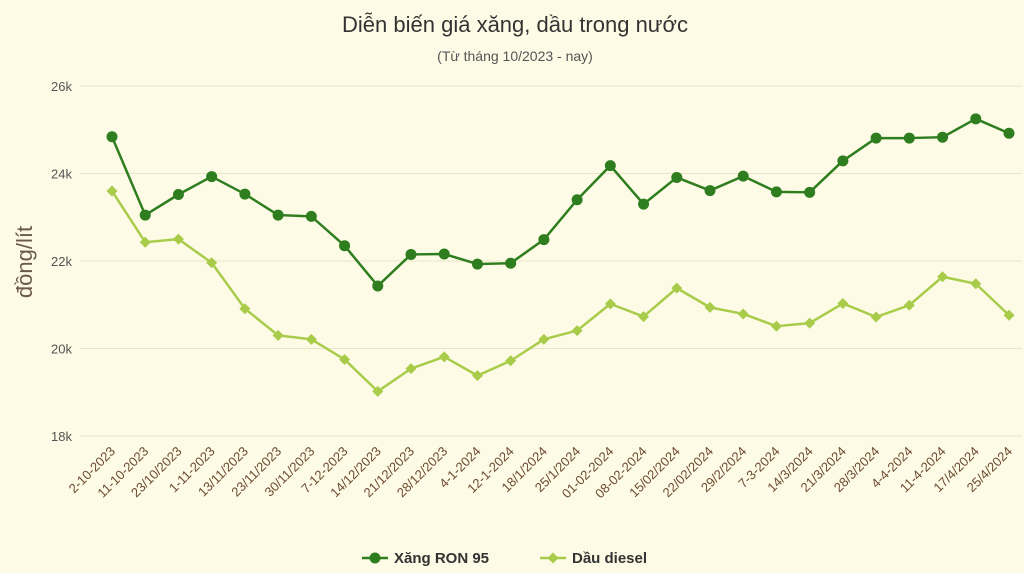  Describe the element at coordinates (609, 558) in the screenshot. I see `legend-label: Dầu diesel` at that location.